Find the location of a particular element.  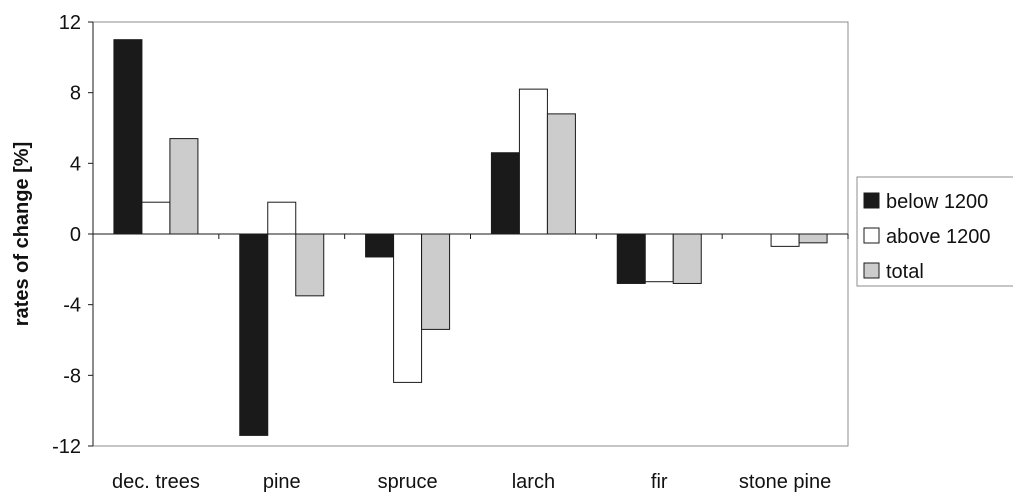

y-axis-title: rates of change [%] is located at coordinates (22, 234).